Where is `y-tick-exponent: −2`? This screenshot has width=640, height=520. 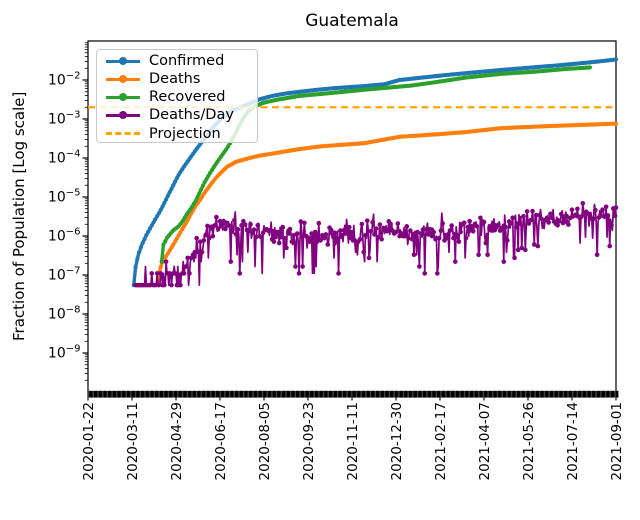
y-tick-exponent: −2 is located at coordinates (73, 76).